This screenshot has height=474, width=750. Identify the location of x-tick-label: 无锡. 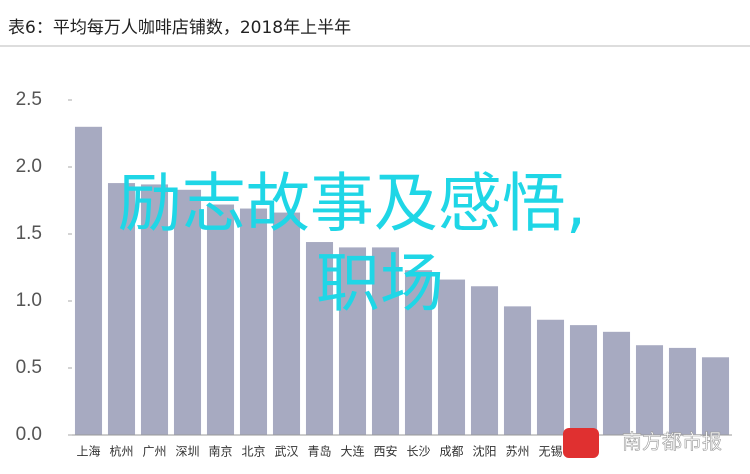
(550, 451).